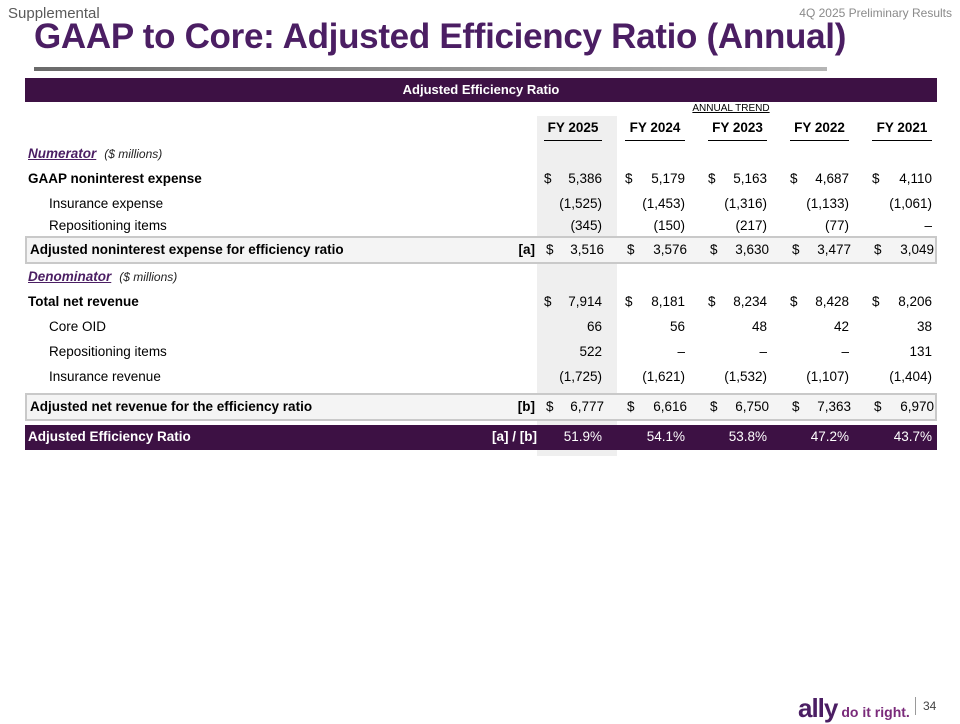  I want to click on numerator-units: ($ millions), so click(133, 154).